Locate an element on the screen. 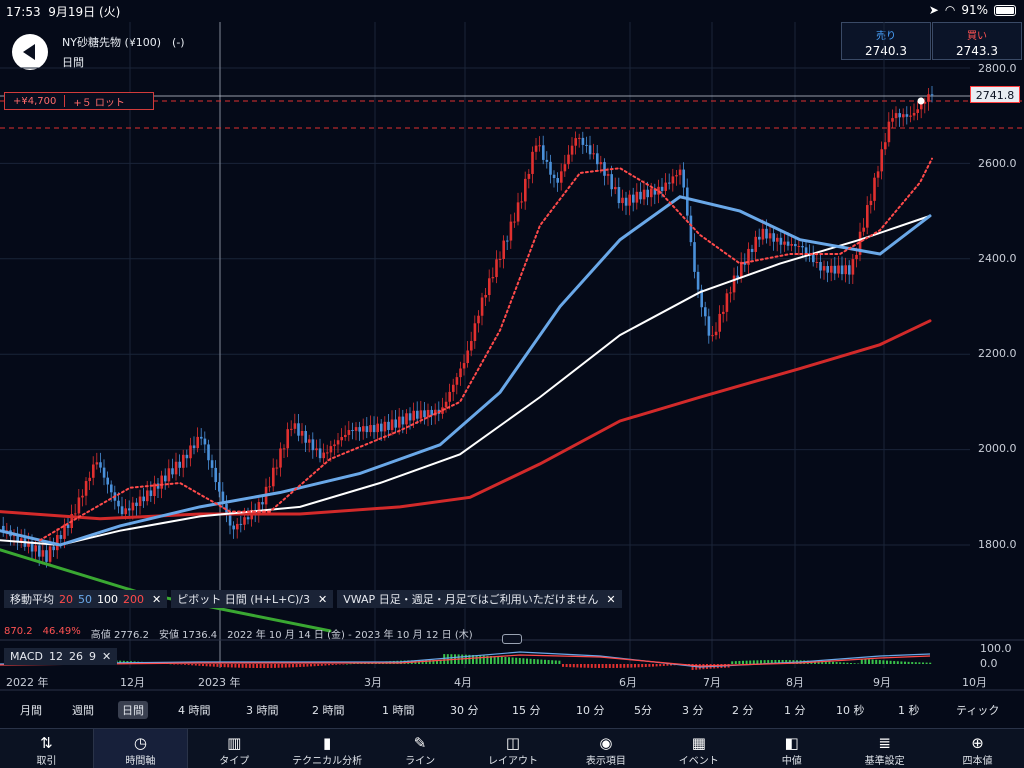  timeframe-option: 10 分 is located at coordinates (590, 710).